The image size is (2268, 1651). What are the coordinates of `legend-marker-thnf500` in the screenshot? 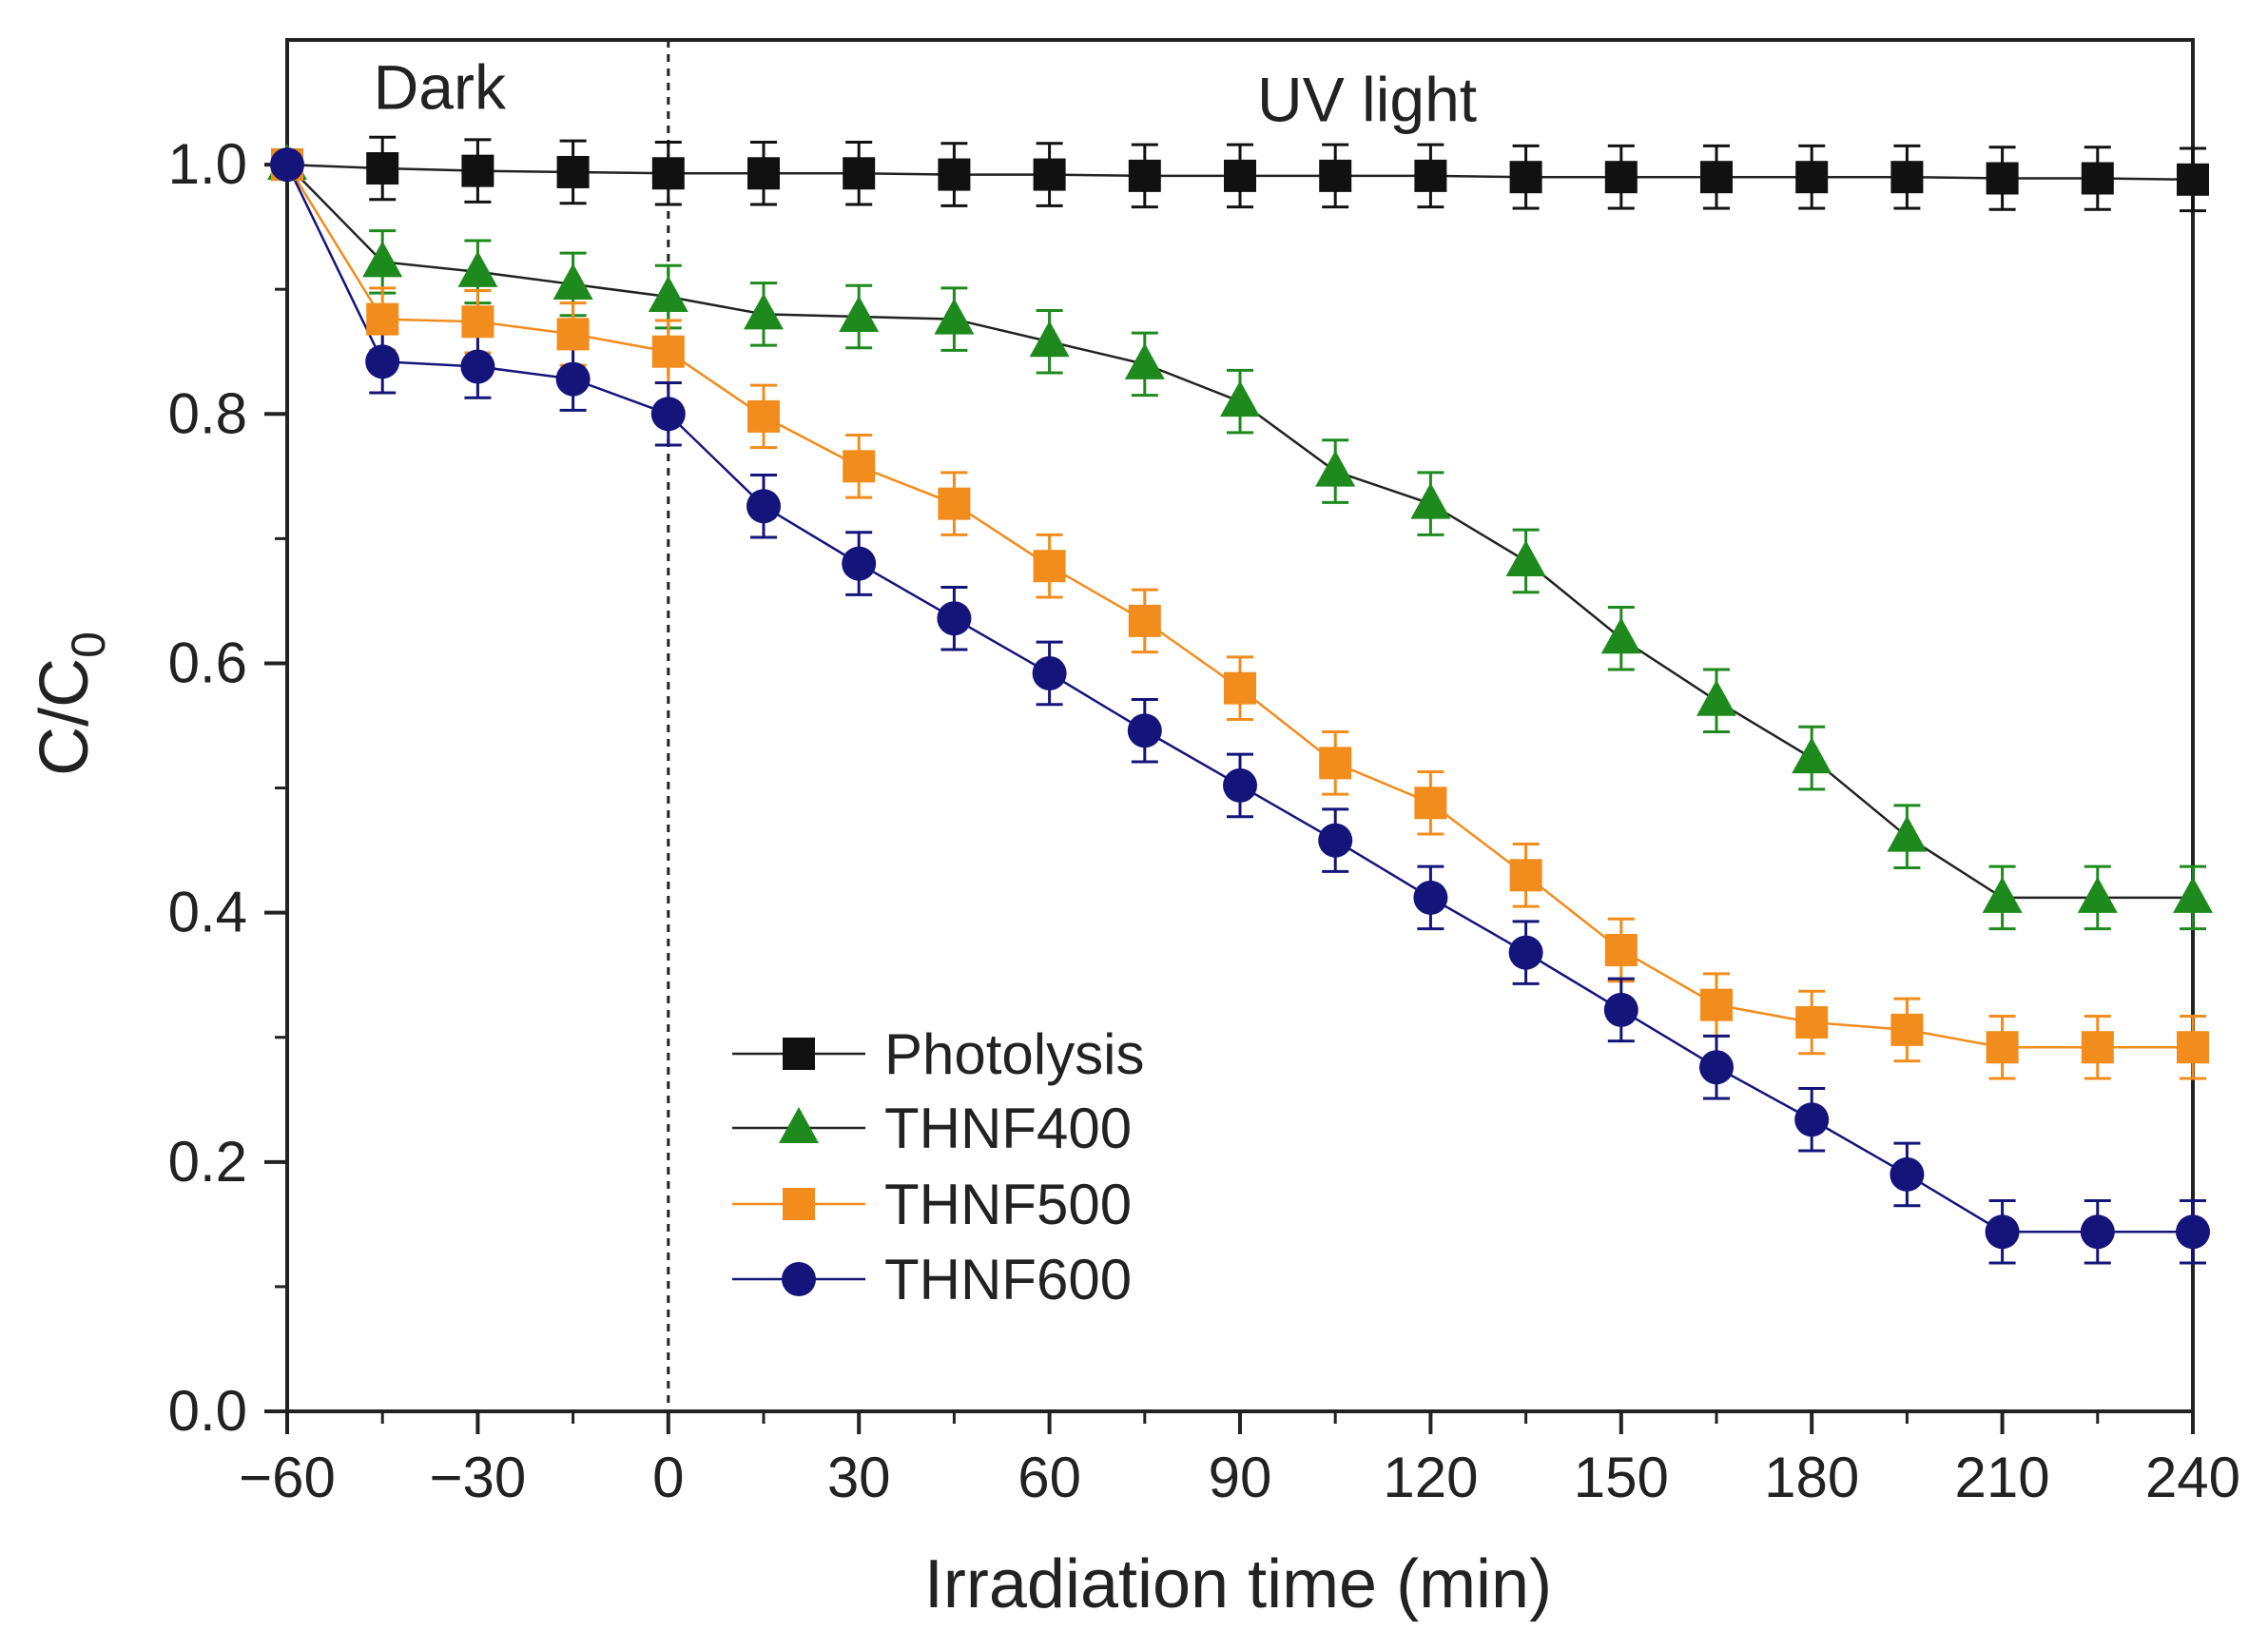 It's located at (799, 1204).